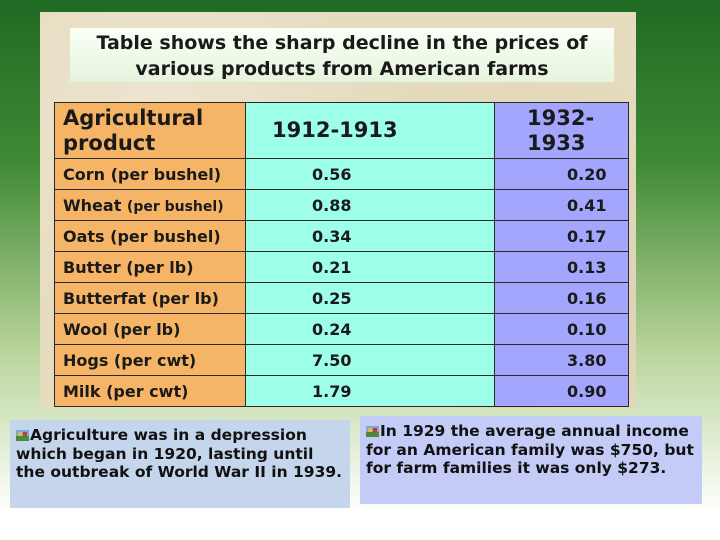  I want to click on header-product: Agricultural product, so click(150, 130).